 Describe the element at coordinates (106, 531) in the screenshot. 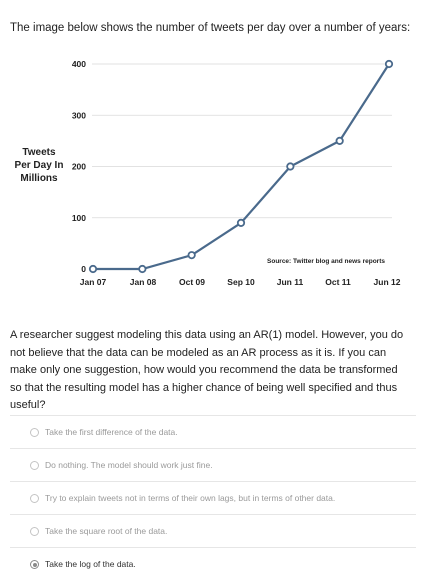

I see `option-label: Take the square root of the data.` at that location.